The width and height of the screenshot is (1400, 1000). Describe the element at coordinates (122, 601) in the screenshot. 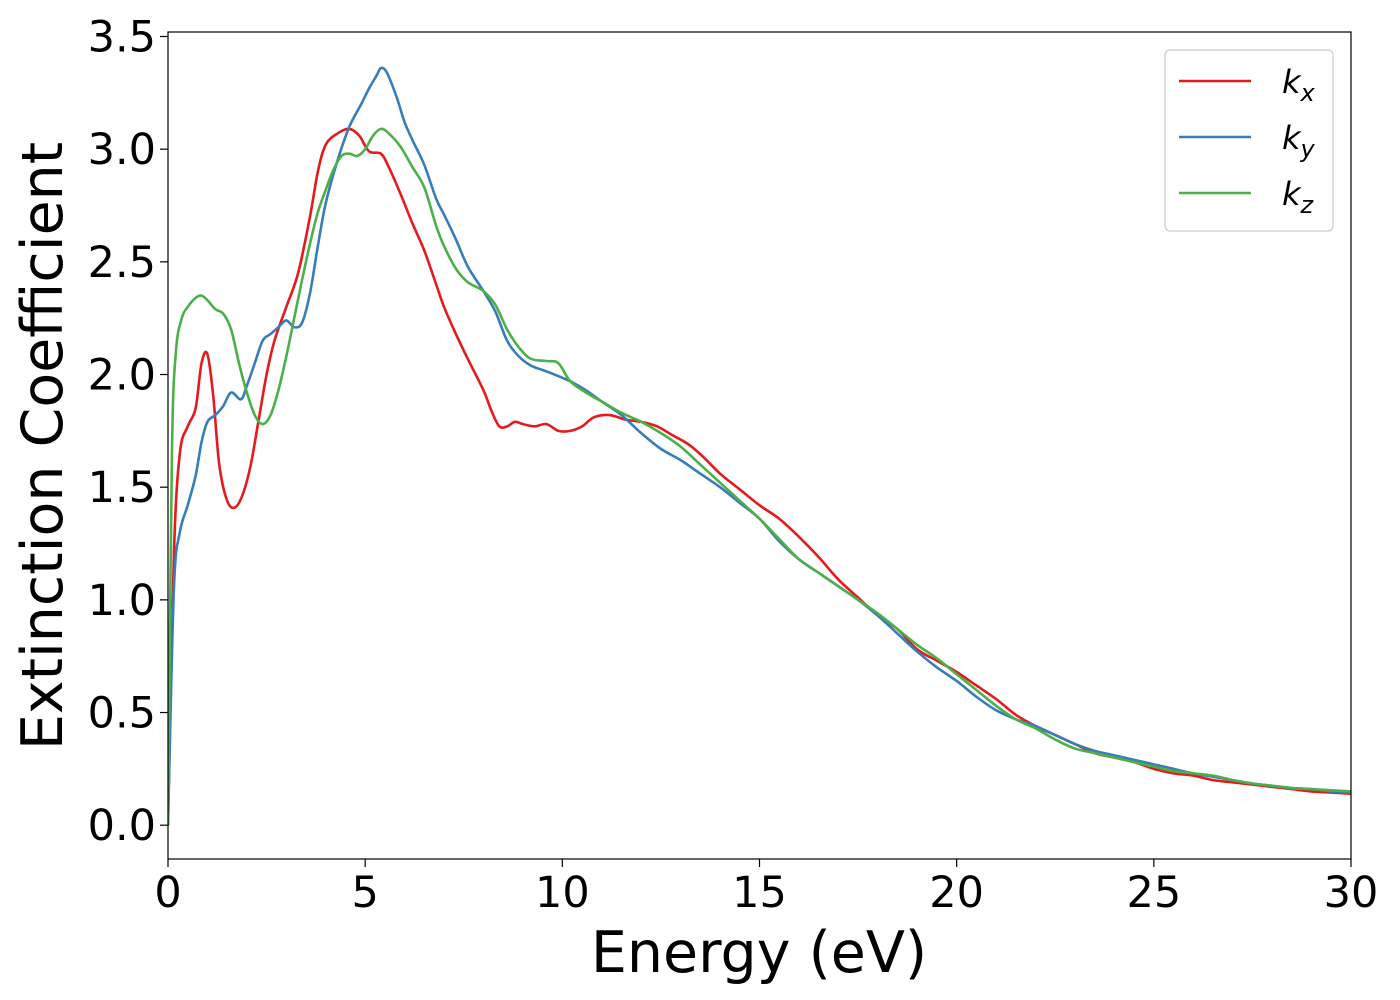

I see `y-tick-label: 1.0` at that location.